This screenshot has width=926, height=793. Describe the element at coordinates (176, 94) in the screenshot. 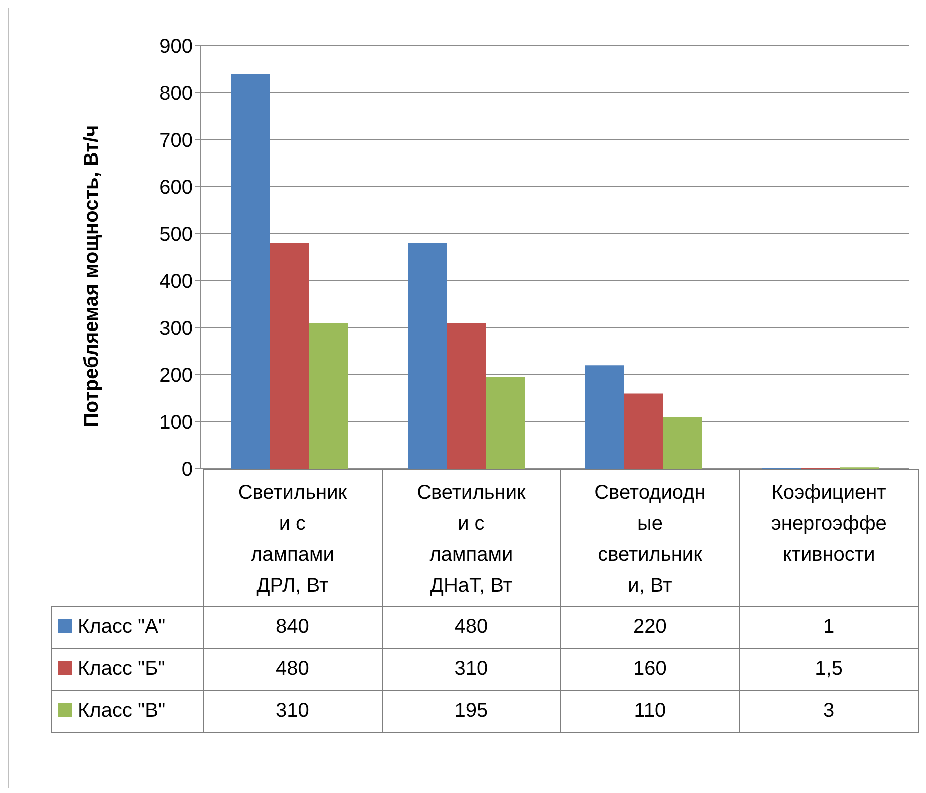

I see `y-tick-label: 800` at that location.